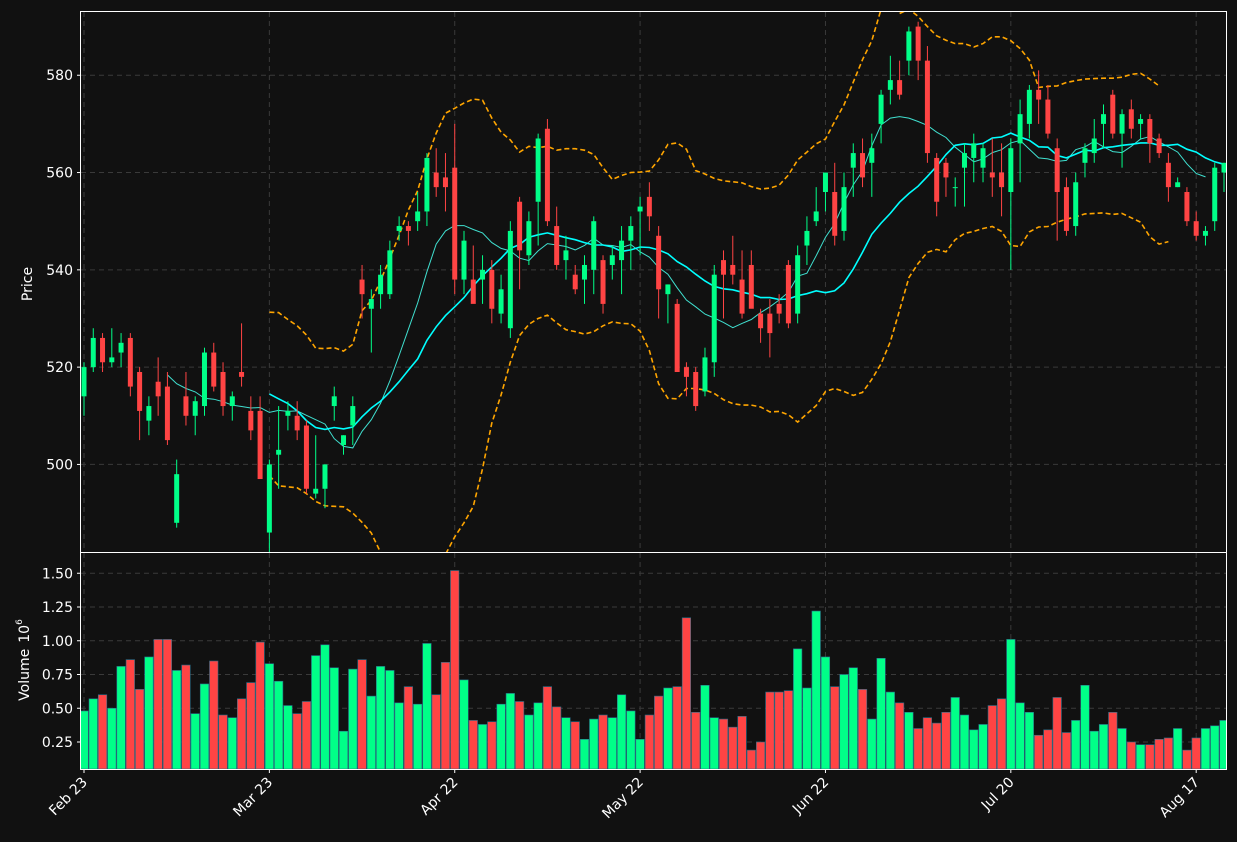 This screenshot has width=1237, height=842. I want to click on volume-axis-label: Volume 106, so click(24, 660).